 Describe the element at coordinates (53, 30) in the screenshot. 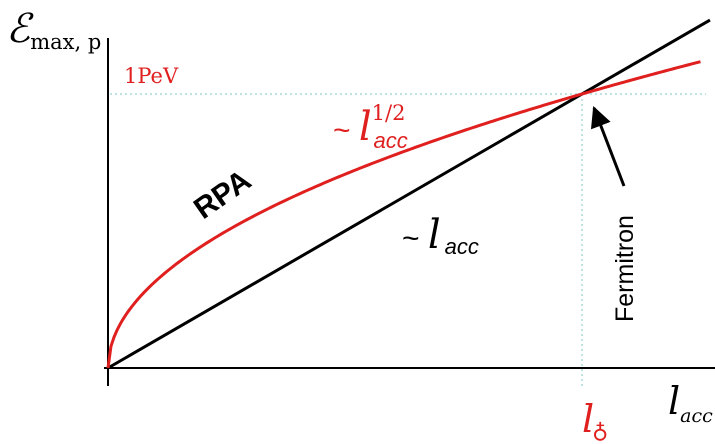

I see `y-axis-label: ℰmax, p` at that location.